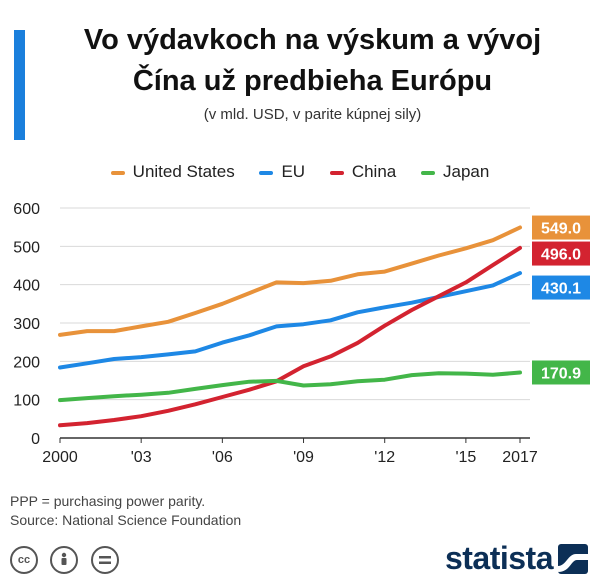 This screenshot has width=600, height=585. I want to click on series-line-eu, so click(290, 320).